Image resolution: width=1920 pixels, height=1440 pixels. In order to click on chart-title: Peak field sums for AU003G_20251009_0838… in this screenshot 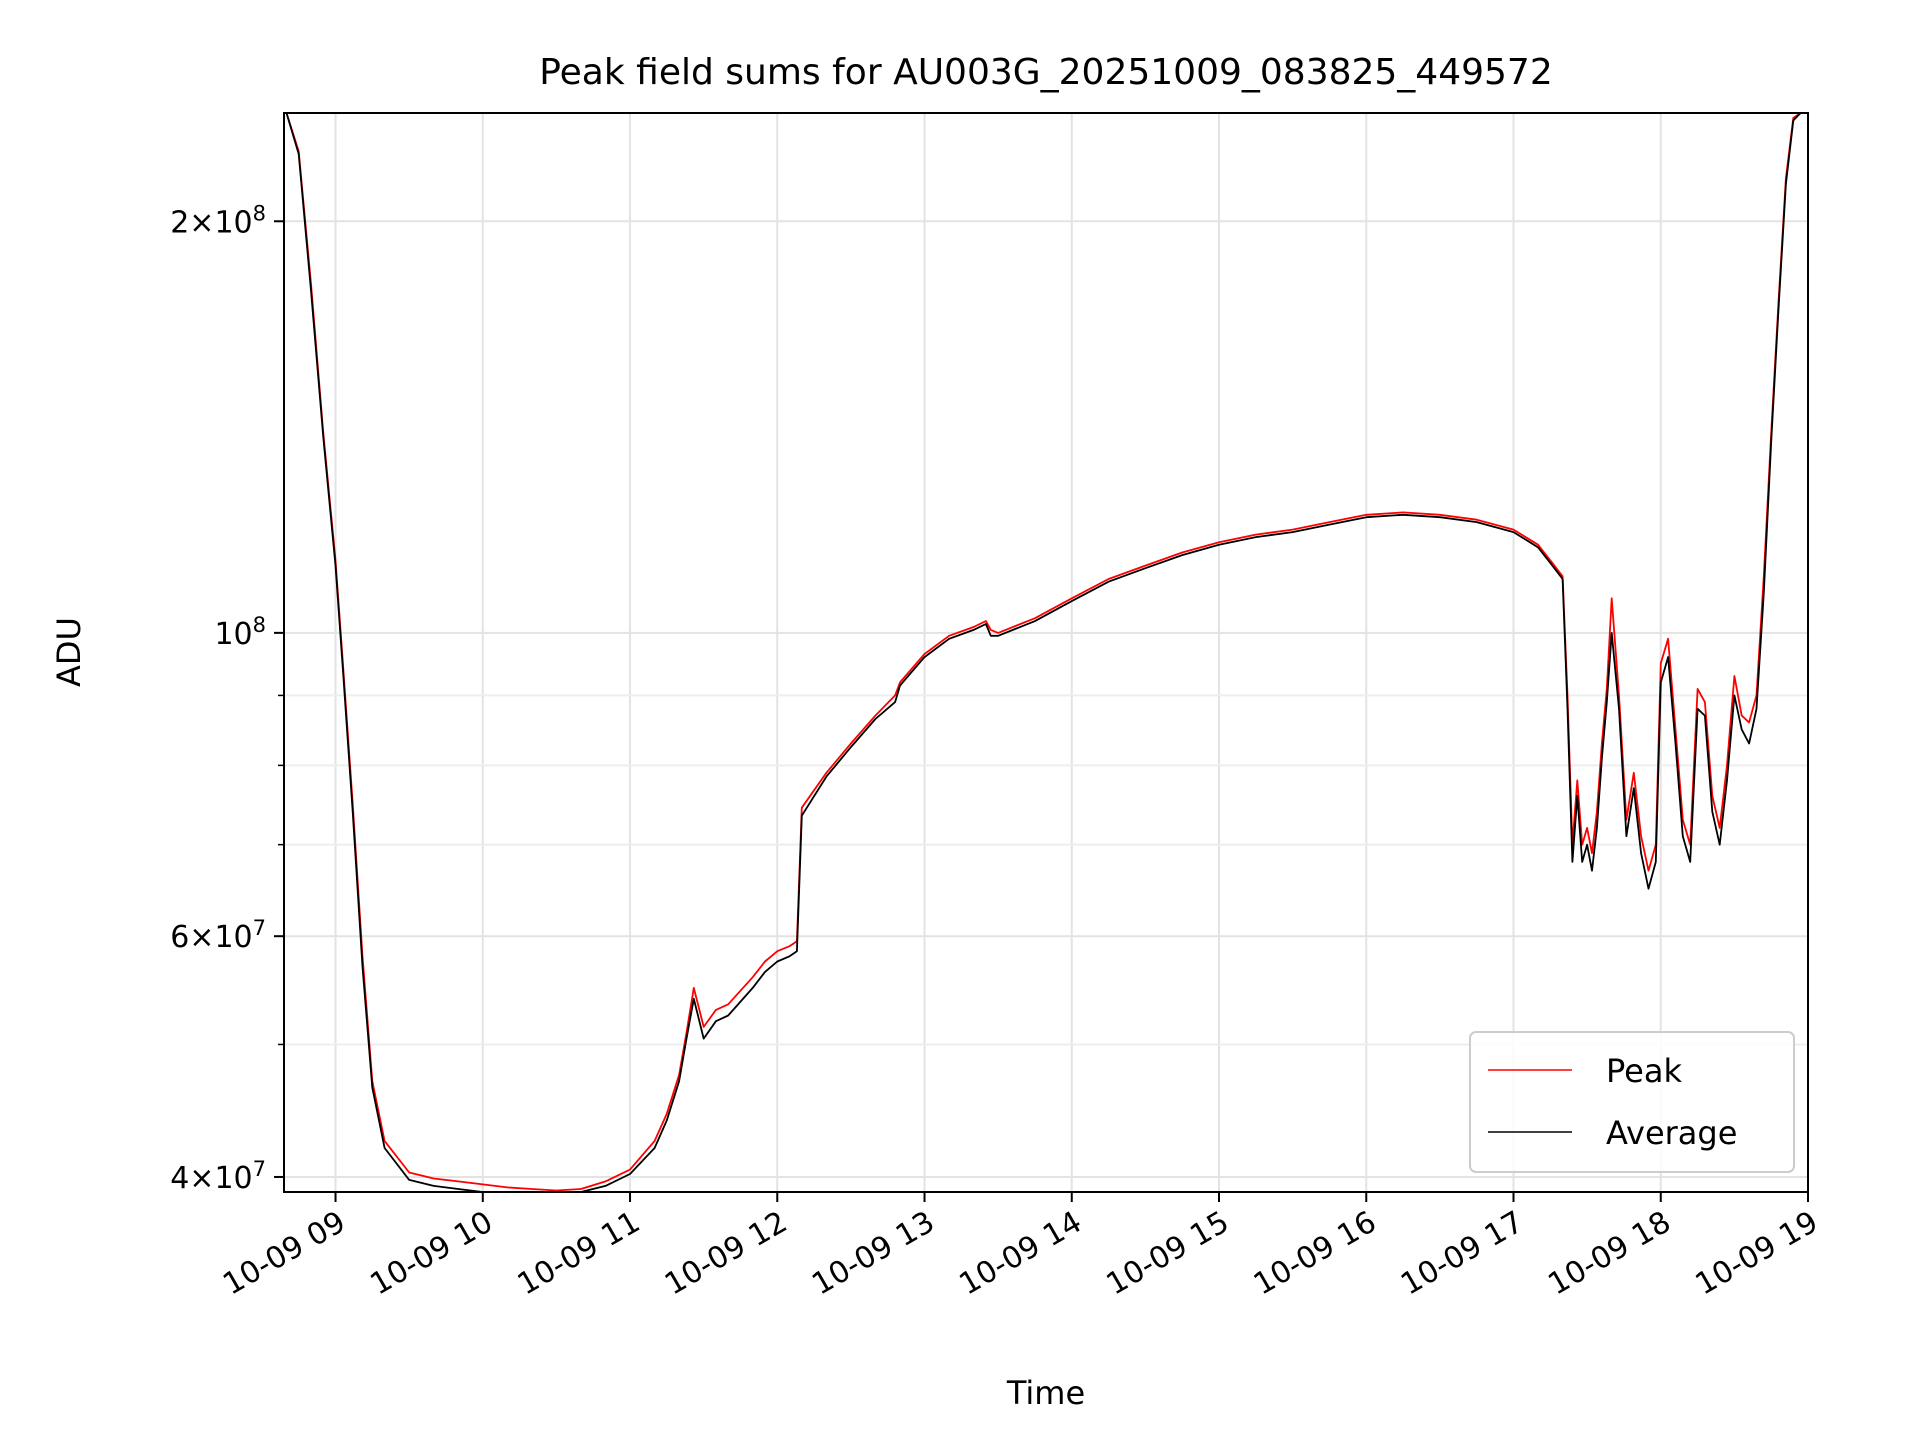, I will do `click(1046, 72)`.